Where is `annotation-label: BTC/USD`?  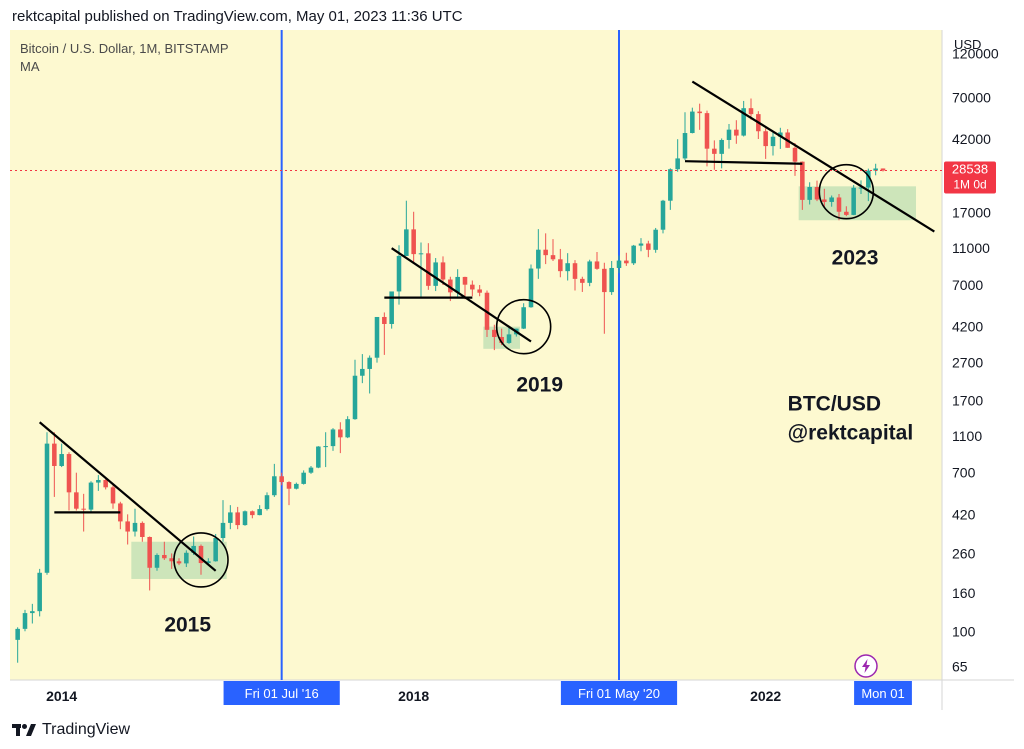
annotation-label: BTC/USD is located at coordinates (834, 404).